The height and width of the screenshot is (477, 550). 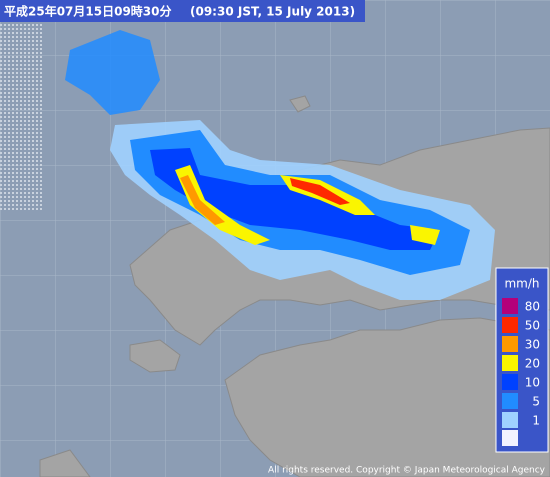 What do you see at coordinates (182, 11) in the screenshot?
I see `title-bar` at bounding box center [182, 11].